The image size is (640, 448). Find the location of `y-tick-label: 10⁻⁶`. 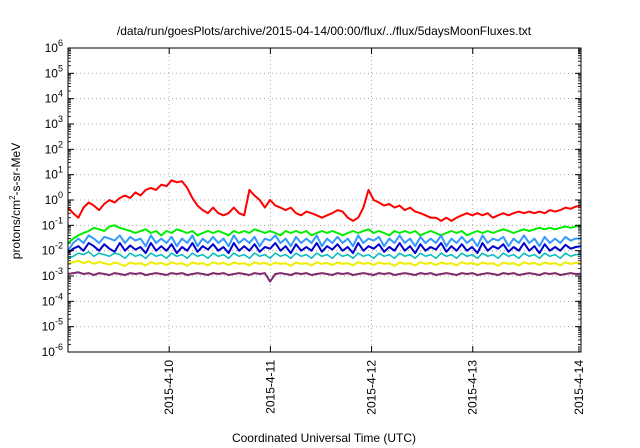

y-tick-label: 10⁻⁶ is located at coordinates (52, 350).